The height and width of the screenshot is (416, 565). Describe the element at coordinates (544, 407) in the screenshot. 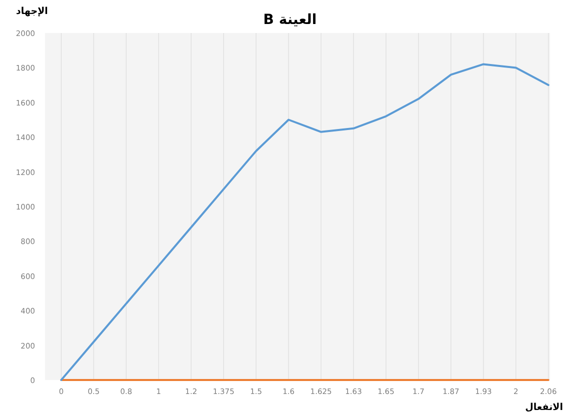

I see `x-axis-title: الانفعال` at that location.